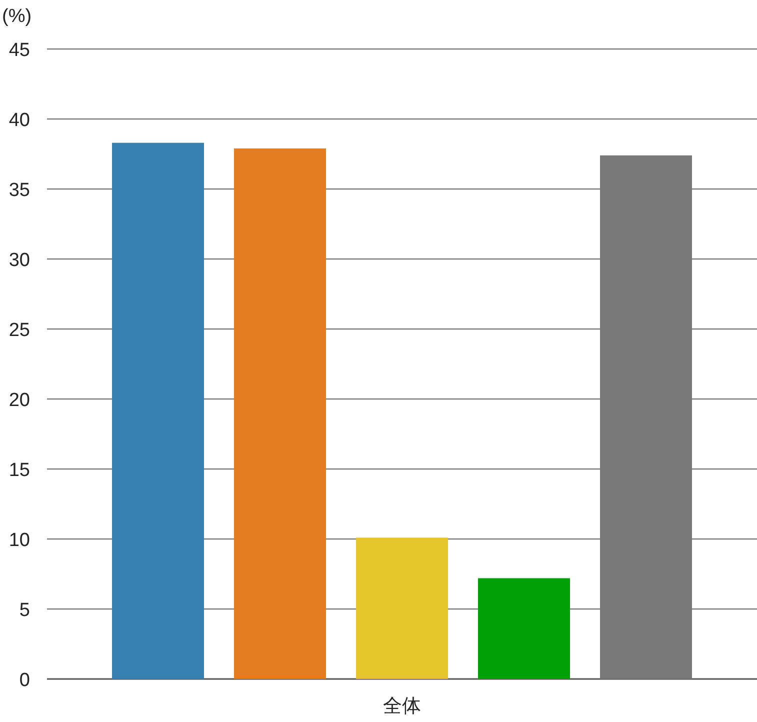  Describe the element at coordinates (19, 540) in the screenshot. I see `y-tick-label: 10` at that location.